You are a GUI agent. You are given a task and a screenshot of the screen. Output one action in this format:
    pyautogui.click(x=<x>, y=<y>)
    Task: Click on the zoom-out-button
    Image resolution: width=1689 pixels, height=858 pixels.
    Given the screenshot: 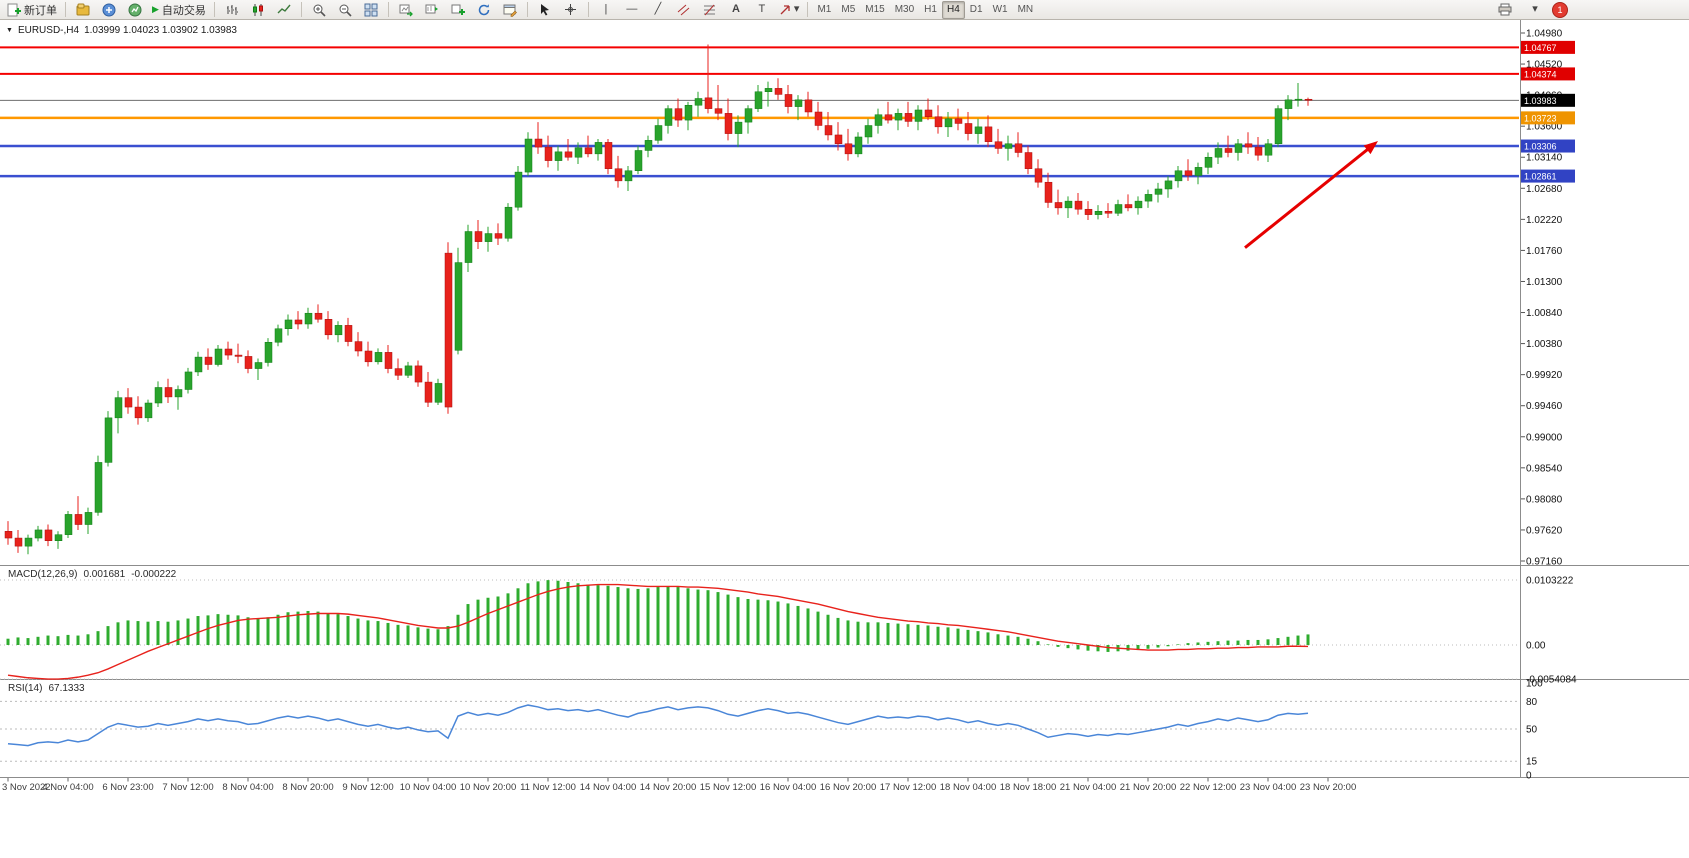 What is the action you would take?
    pyautogui.click(x=345, y=10)
    